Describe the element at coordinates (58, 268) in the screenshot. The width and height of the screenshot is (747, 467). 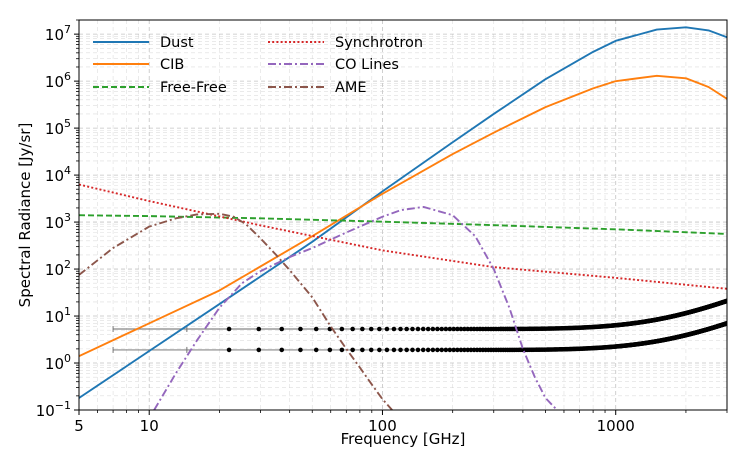
I see `y-tick-label: 10²` at that location.